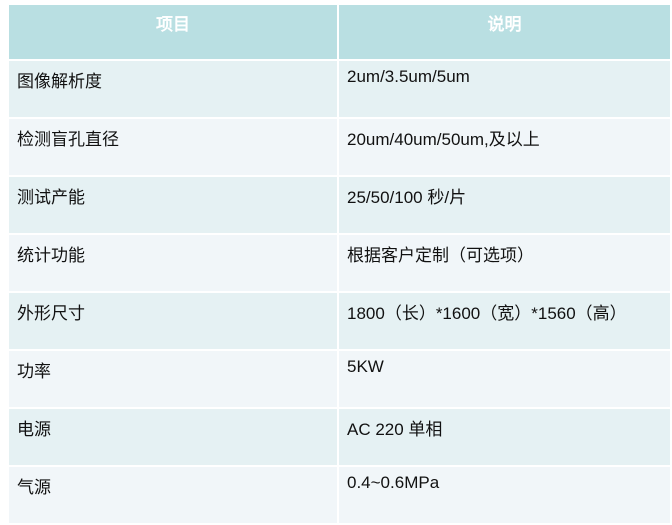 The width and height of the screenshot is (672, 525). Describe the element at coordinates (504, 495) in the screenshot. I see `description-cell: 0.4~0.6MPa` at that location.